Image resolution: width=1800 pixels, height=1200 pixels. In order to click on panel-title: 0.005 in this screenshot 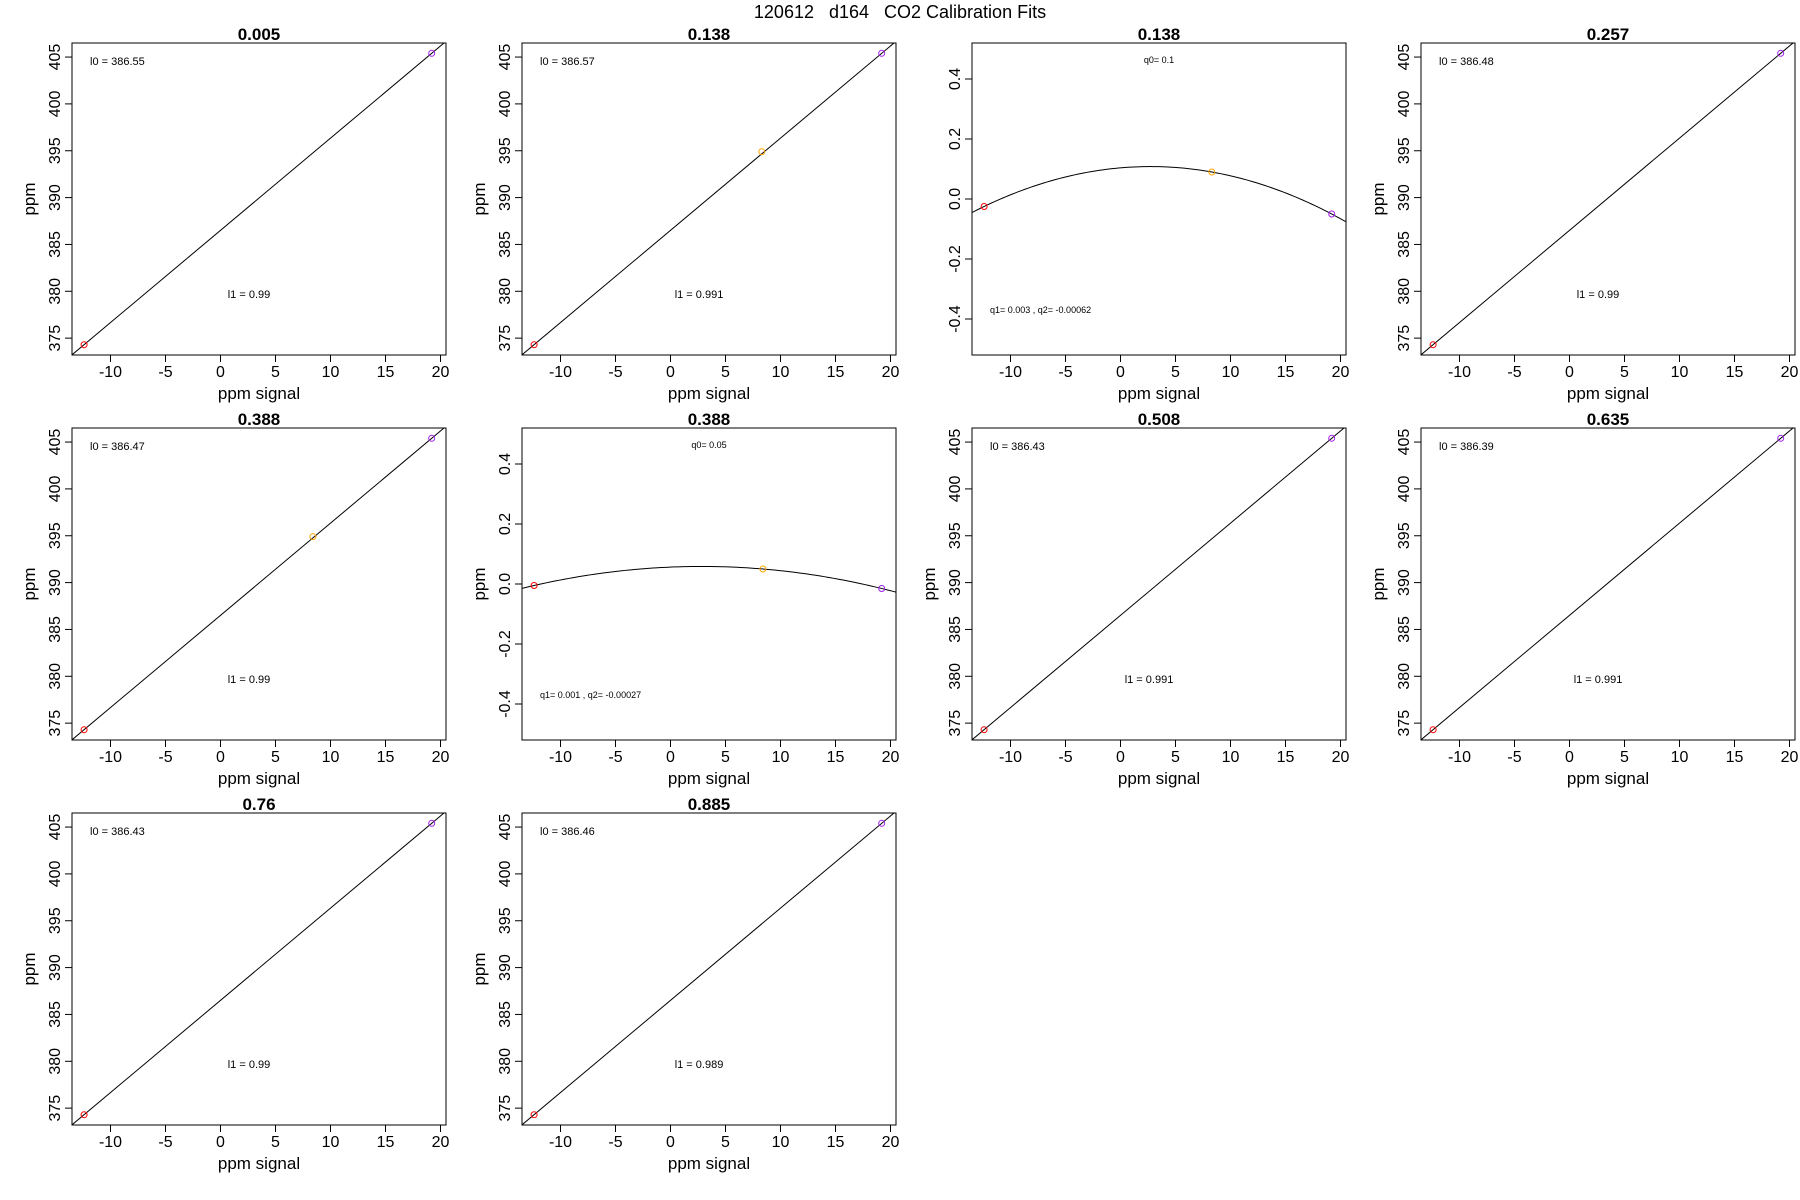, I will do `click(259, 34)`.